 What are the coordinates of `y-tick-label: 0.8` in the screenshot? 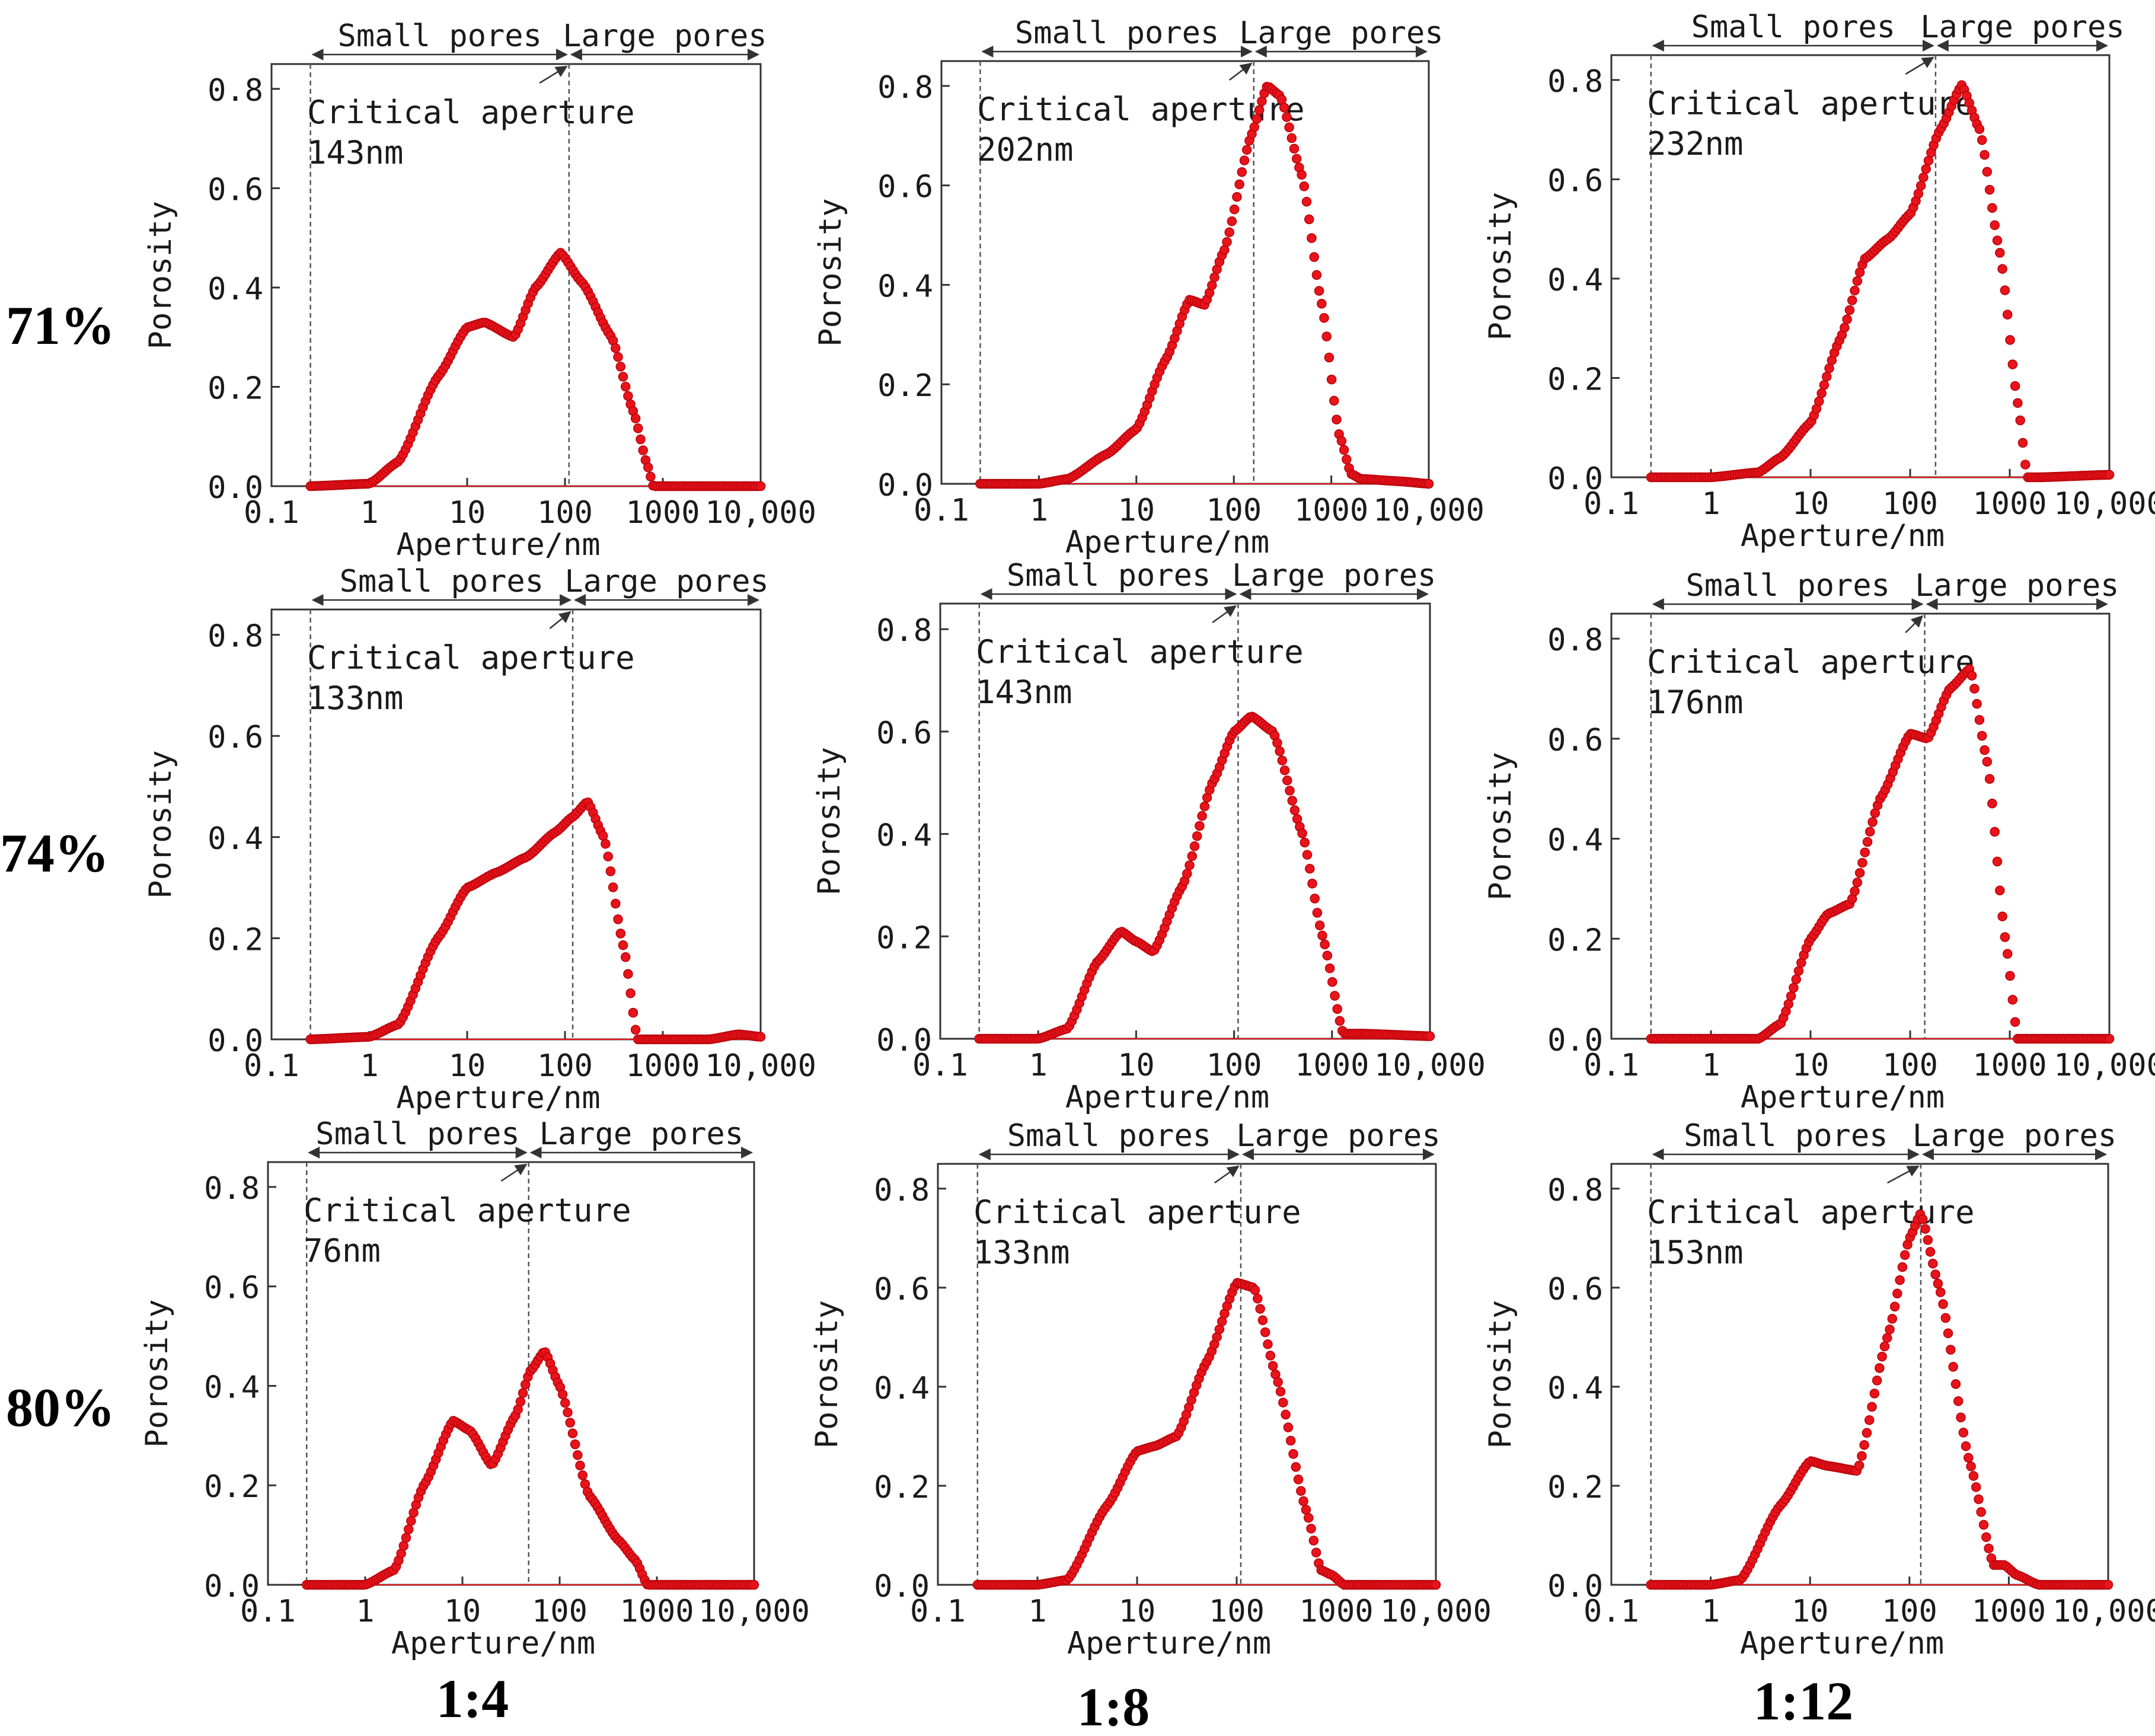 It's located at (905, 88).